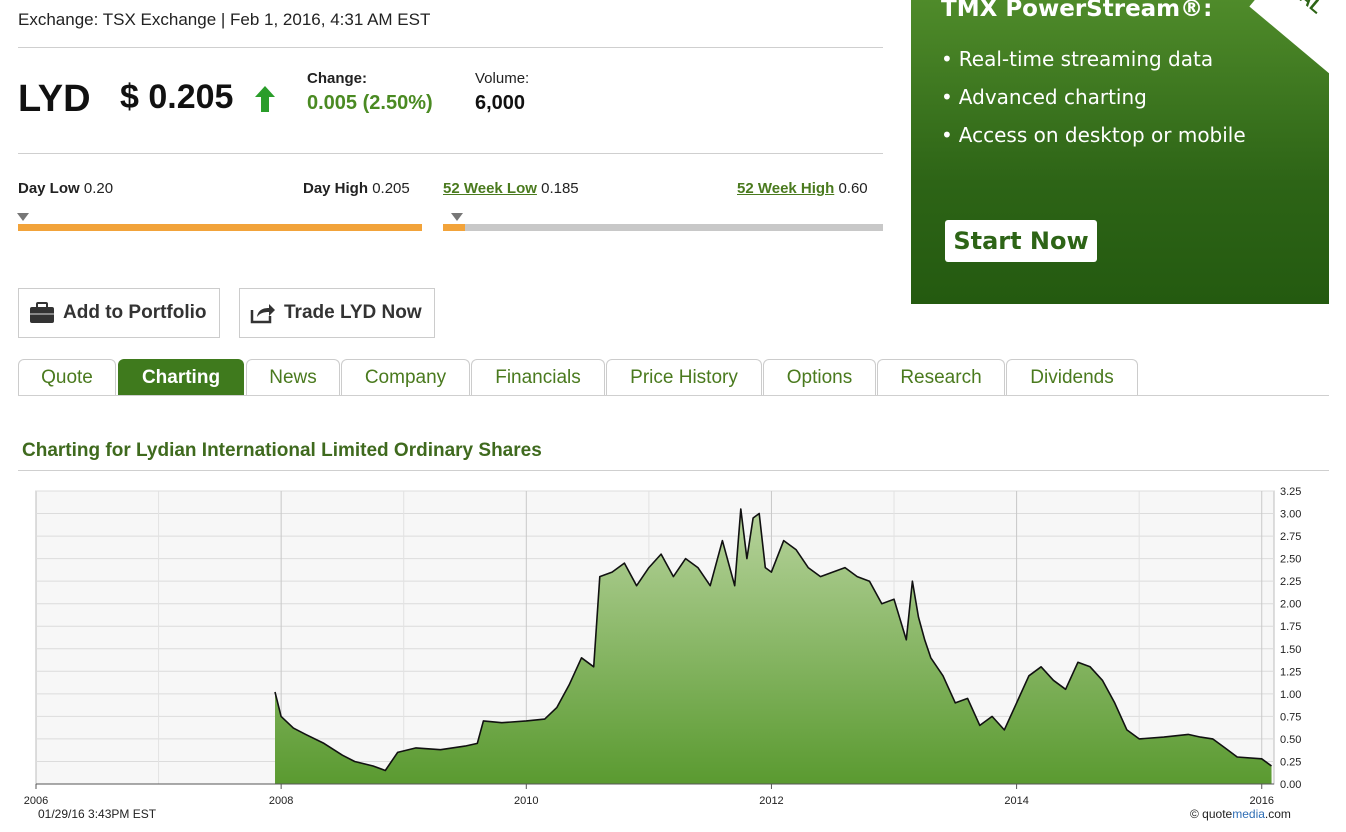 The image size is (1346, 832). Describe the element at coordinates (853, 188) in the screenshot. I see `week52-high-value: 0.60` at that location.